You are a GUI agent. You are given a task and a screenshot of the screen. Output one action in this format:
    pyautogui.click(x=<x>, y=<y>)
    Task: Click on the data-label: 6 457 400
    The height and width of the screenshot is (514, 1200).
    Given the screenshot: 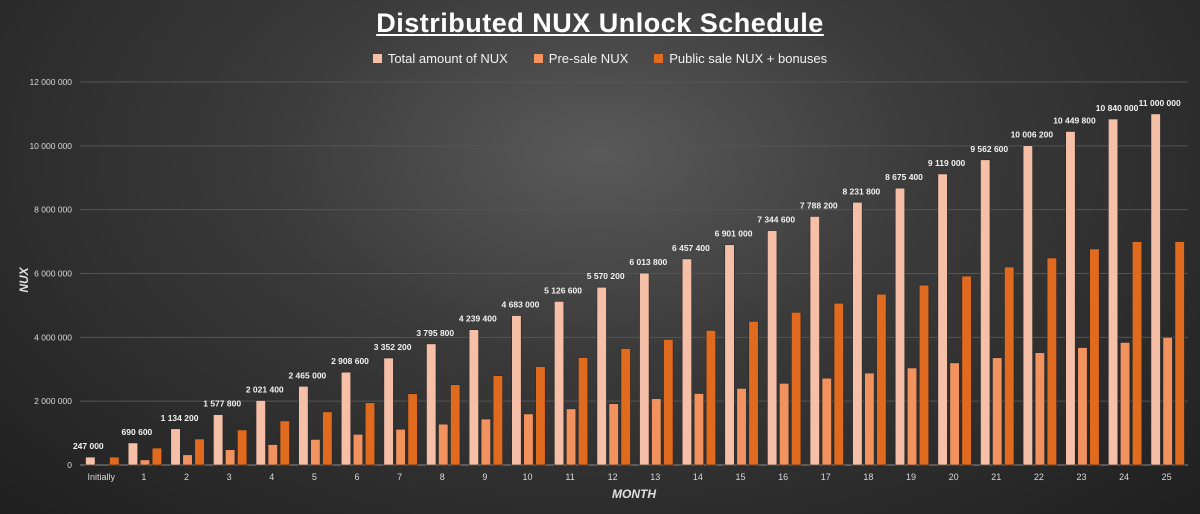 What is the action you would take?
    pyautogui.click(x=691, y=248)
    